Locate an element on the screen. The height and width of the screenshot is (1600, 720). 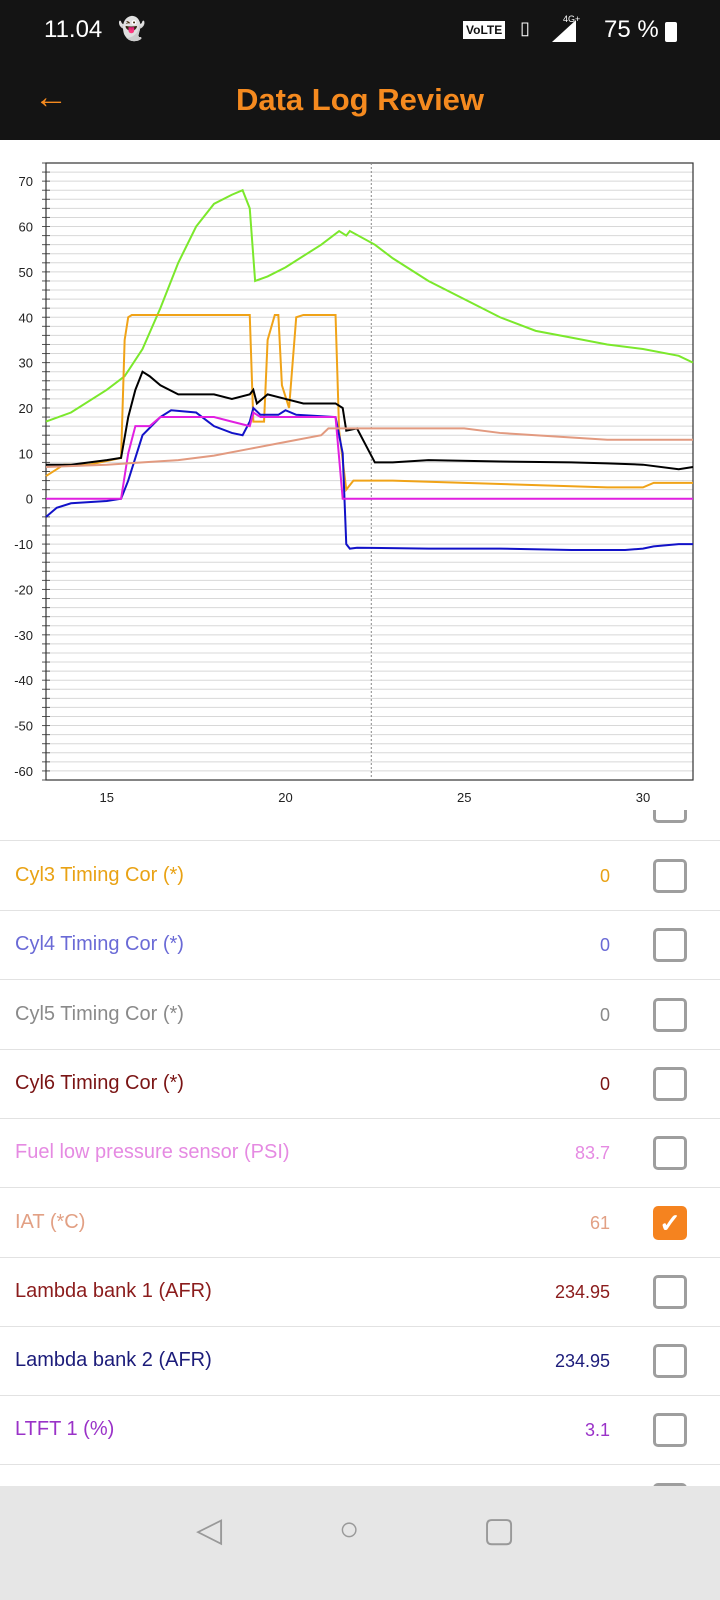
channel-value: 3.1 is located at coordinates (597, 1430).